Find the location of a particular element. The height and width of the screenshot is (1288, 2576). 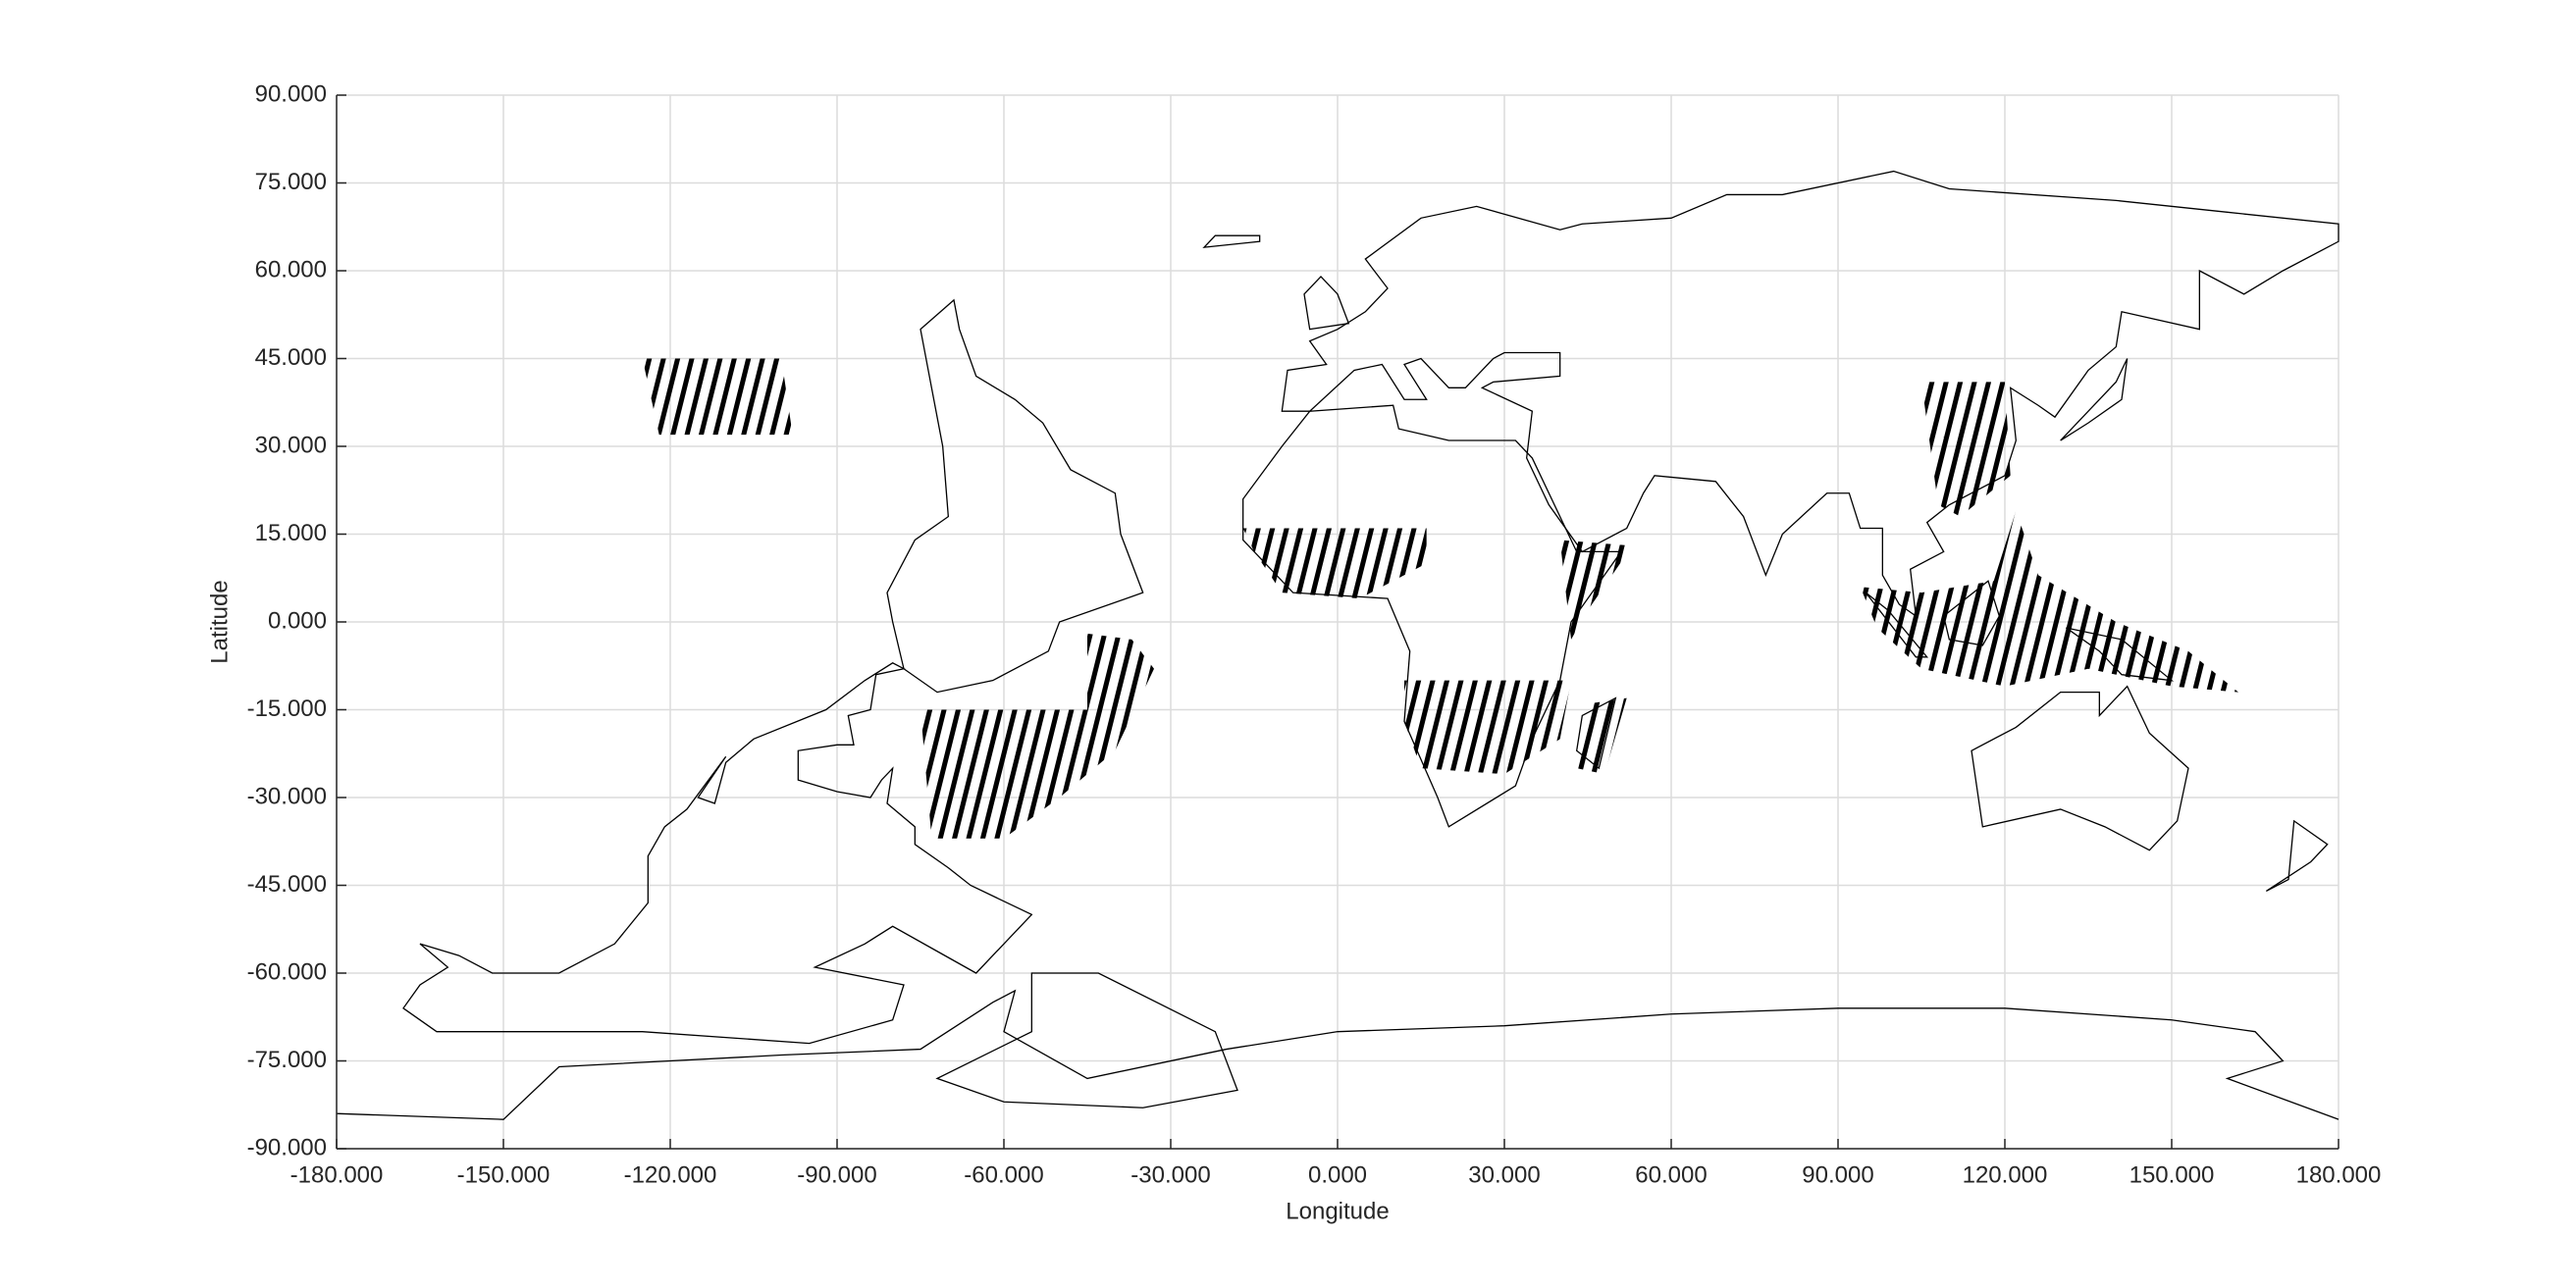

y-tick-label: 30.000 is located at coordinates (291, 445).